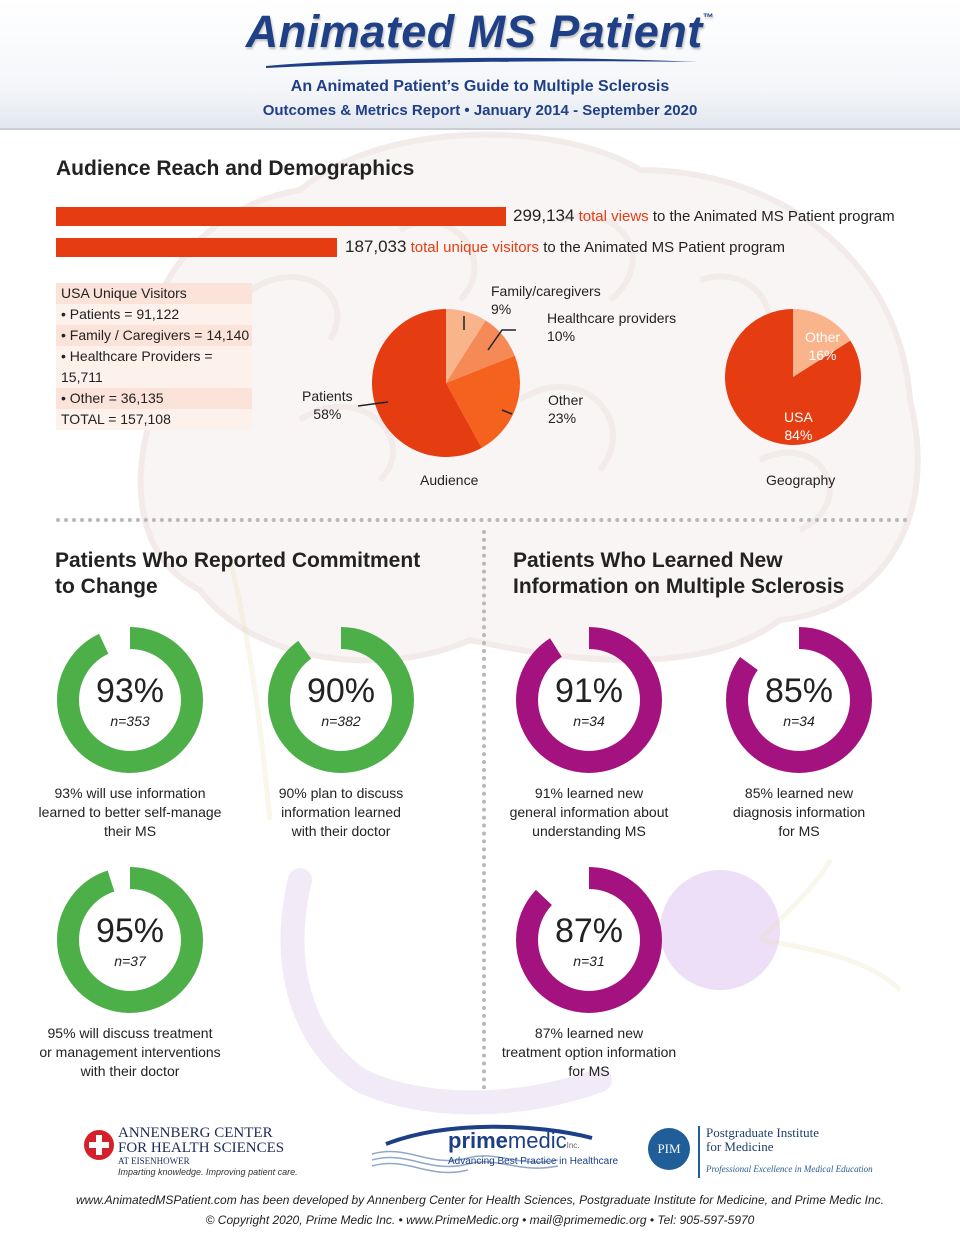  I want to click on program-logo-title: Animated MS Patient™, so click(480, 32).